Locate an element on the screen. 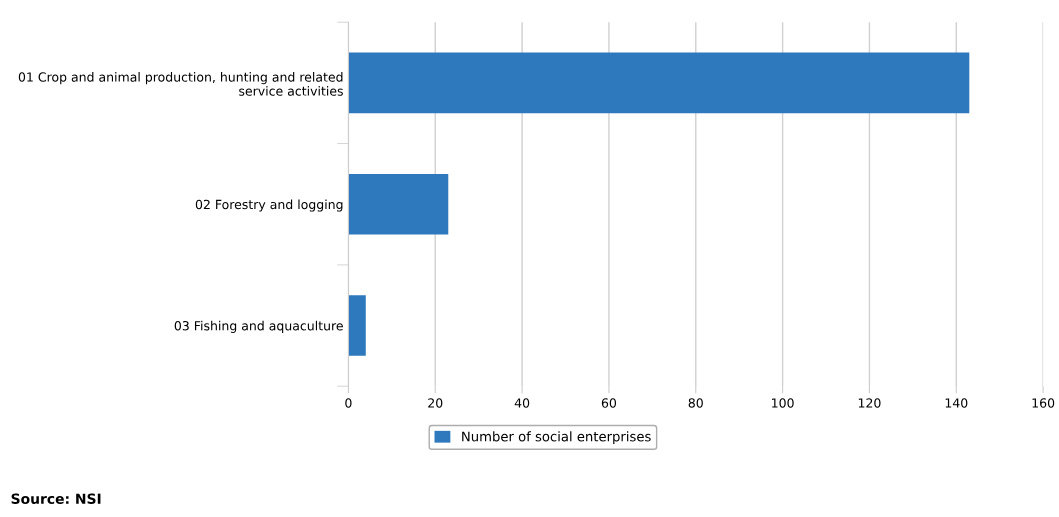 This screenshot has width=1059, height=517. x-tick-label: 140 is located at coordinates (956, 403).